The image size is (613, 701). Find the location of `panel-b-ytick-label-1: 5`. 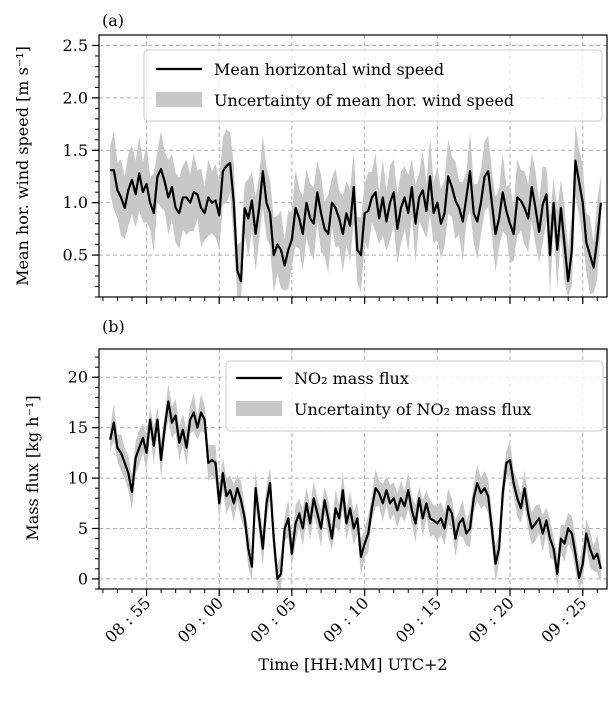

panel-b-ytick-label-1: 5 is located at coordinates (83, 528).